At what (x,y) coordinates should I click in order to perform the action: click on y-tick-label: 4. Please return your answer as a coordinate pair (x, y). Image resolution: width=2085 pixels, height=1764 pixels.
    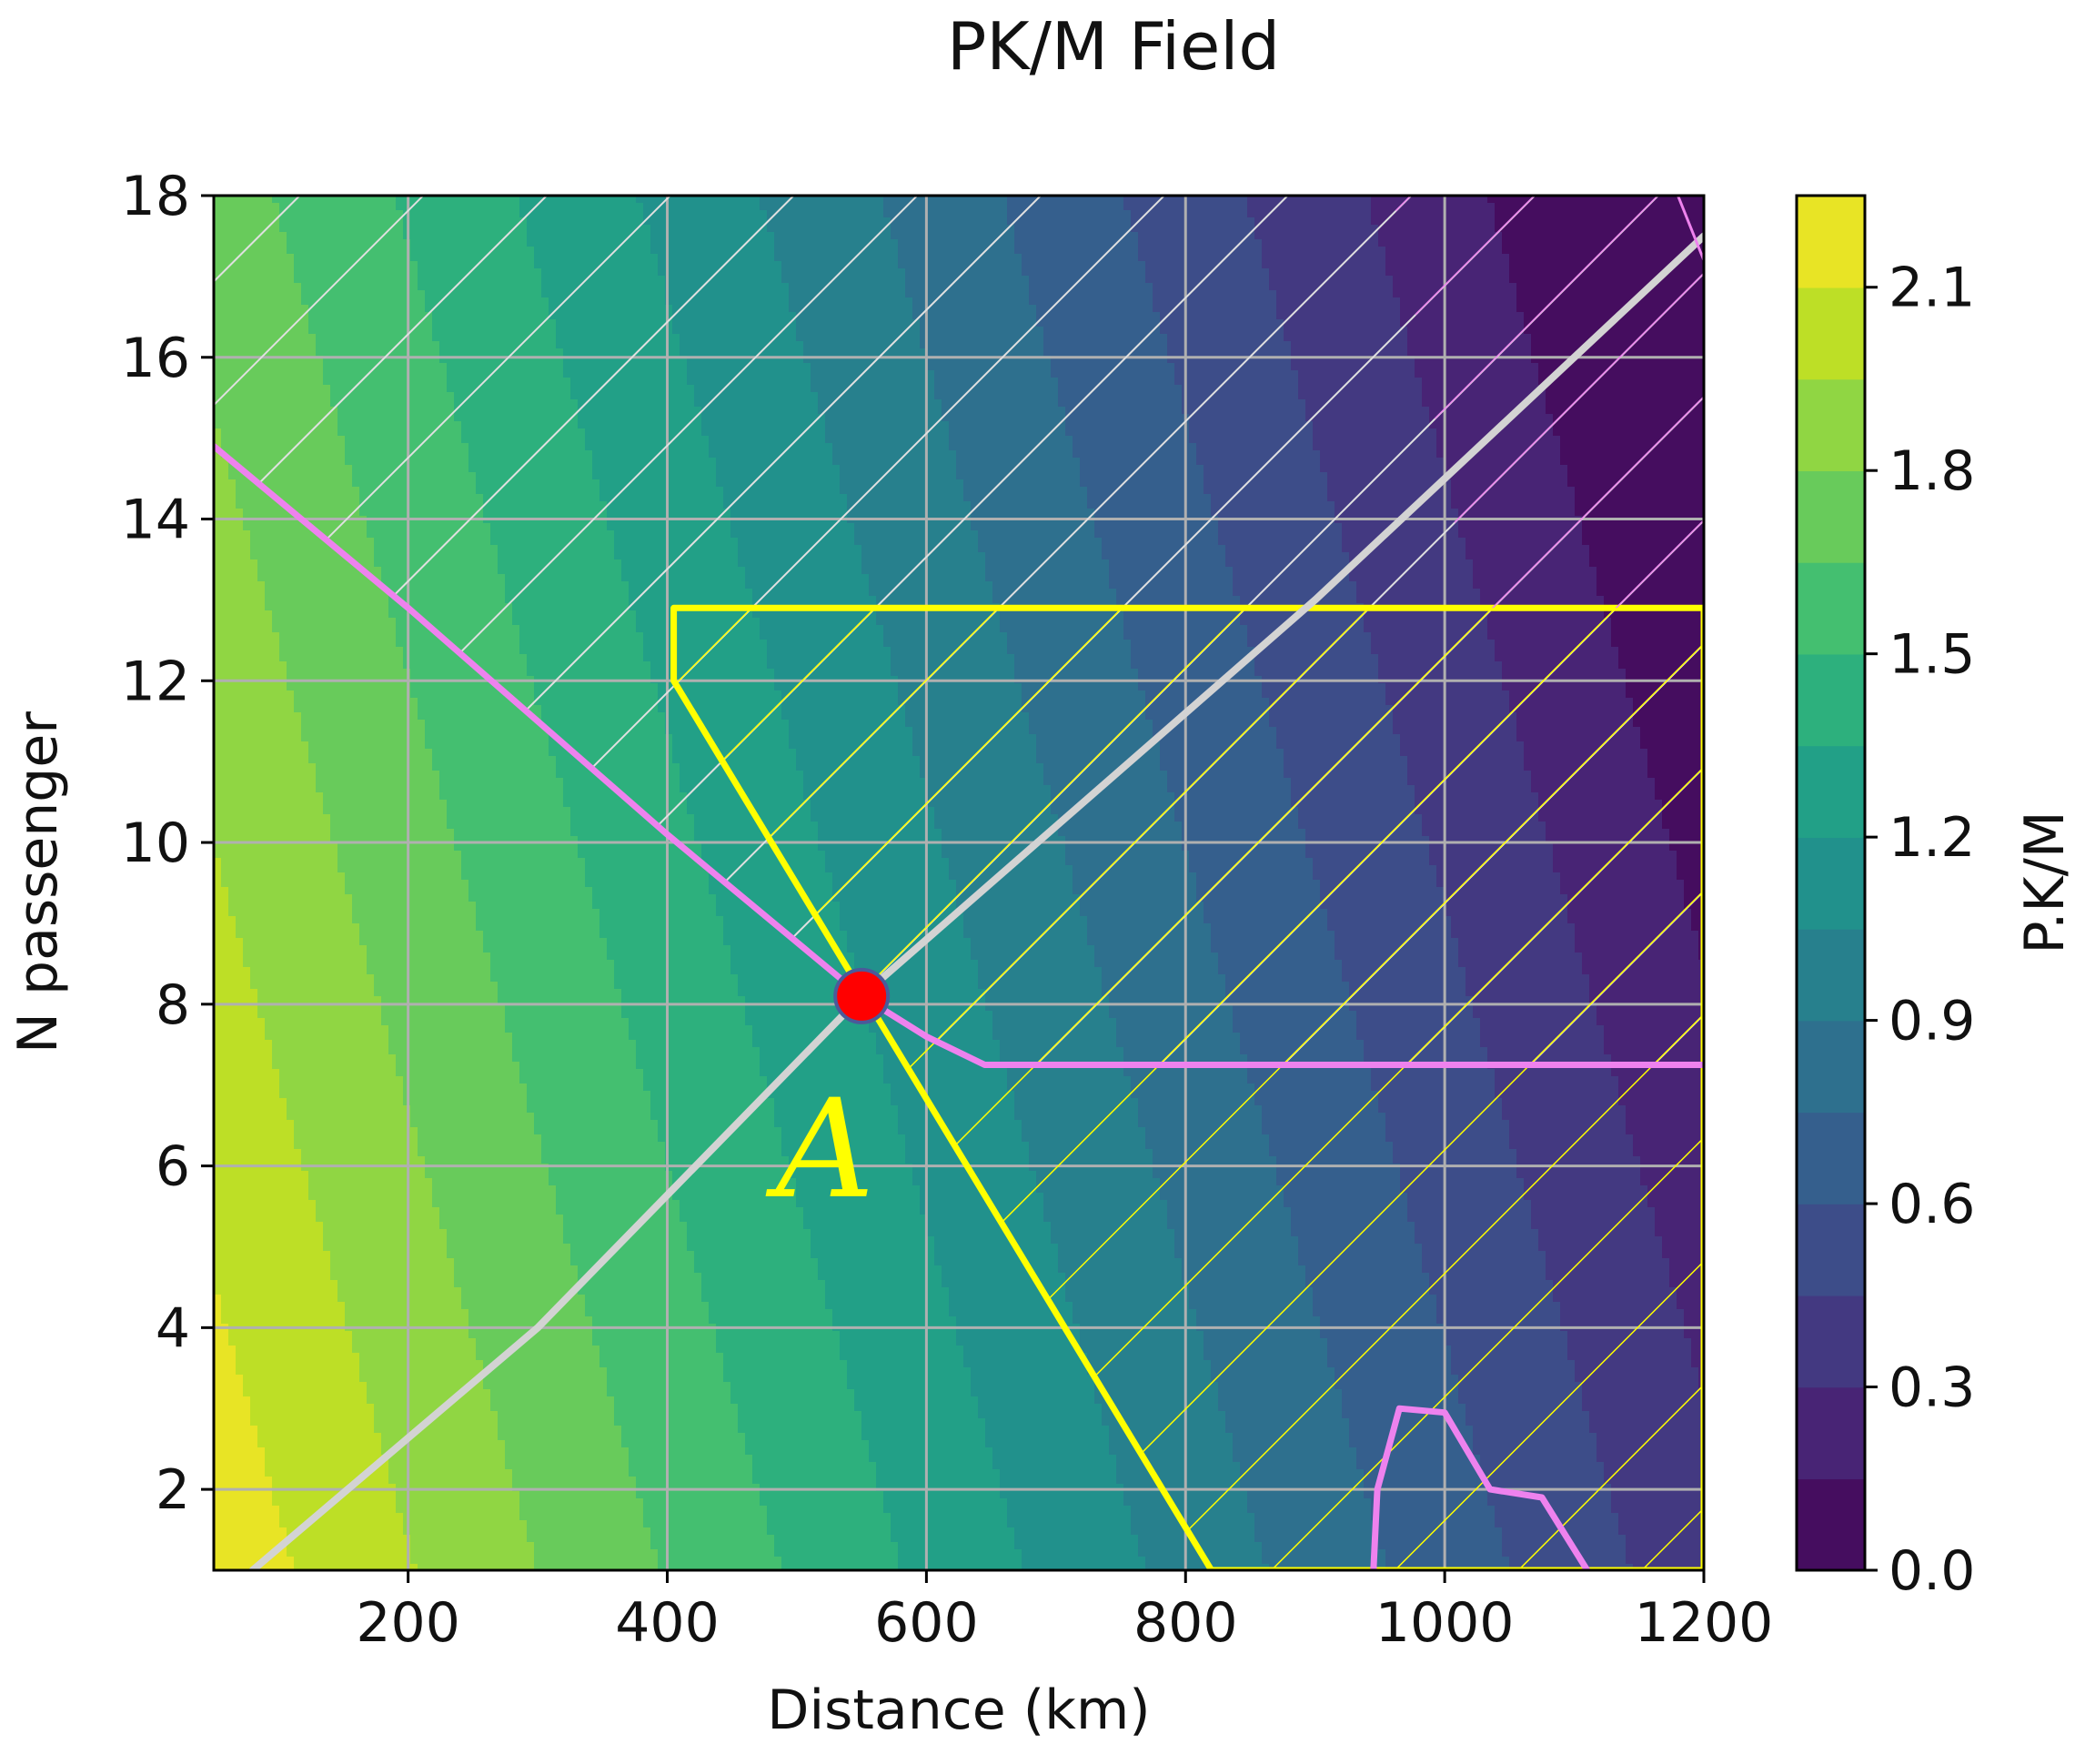
    Looking at the image, I should click on (173, 1328).